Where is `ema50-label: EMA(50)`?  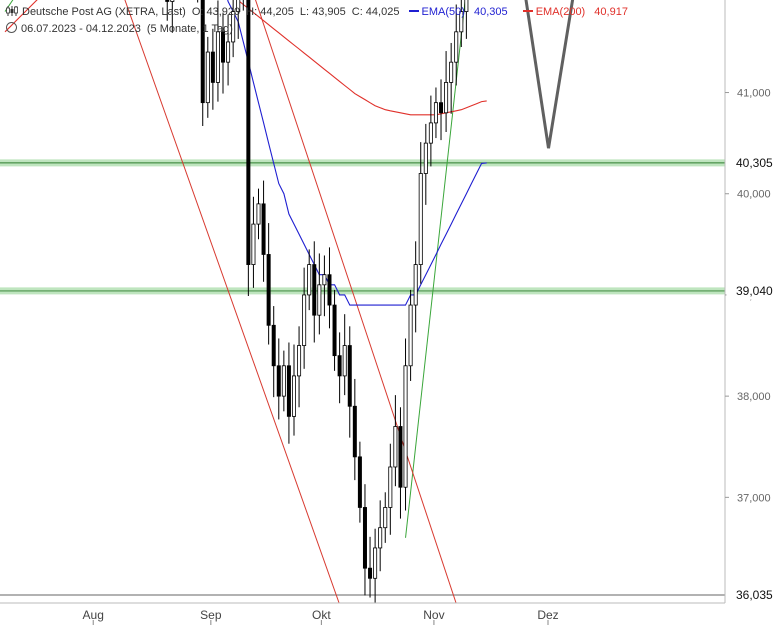
ema50-label: EMA(50) is located at coordinates (443, 12).